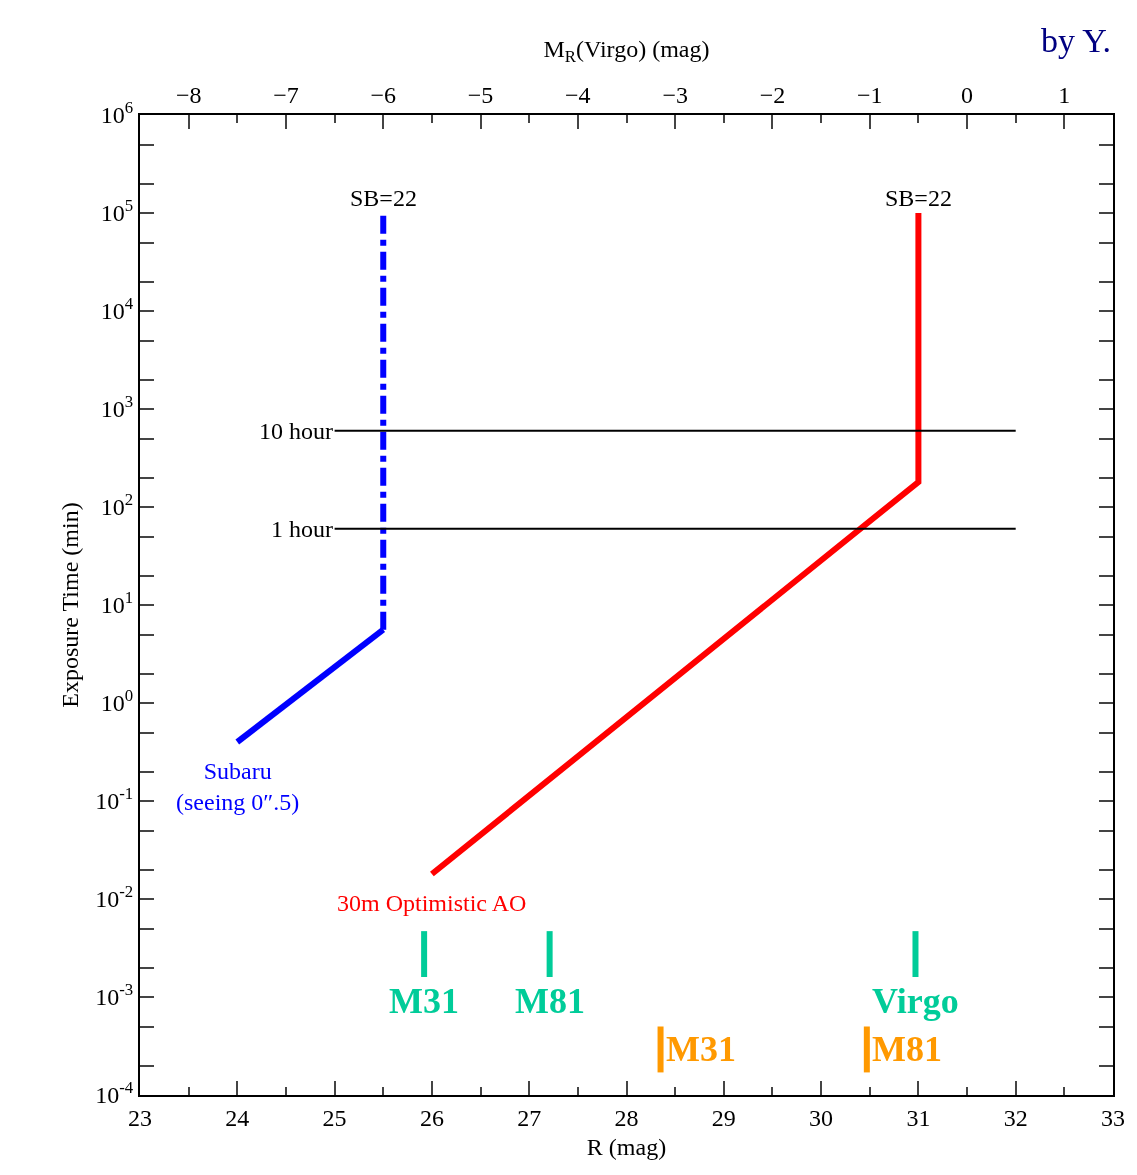 The height and width of the screenshot is (1175, 1137). Describe the element at coordinates (117, 407) in the screenshot. I see `y-tick-label: 10$^{3}$` at that location.